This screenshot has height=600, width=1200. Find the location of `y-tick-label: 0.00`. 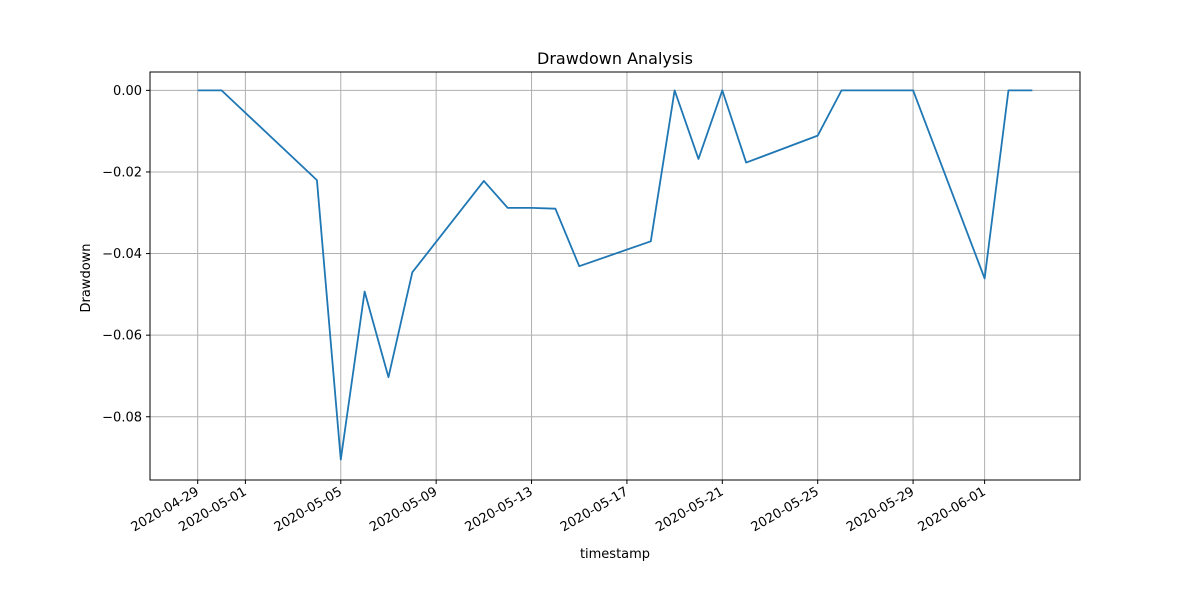

y-tick-label: 0.00 is located at coordinates (127, 91).